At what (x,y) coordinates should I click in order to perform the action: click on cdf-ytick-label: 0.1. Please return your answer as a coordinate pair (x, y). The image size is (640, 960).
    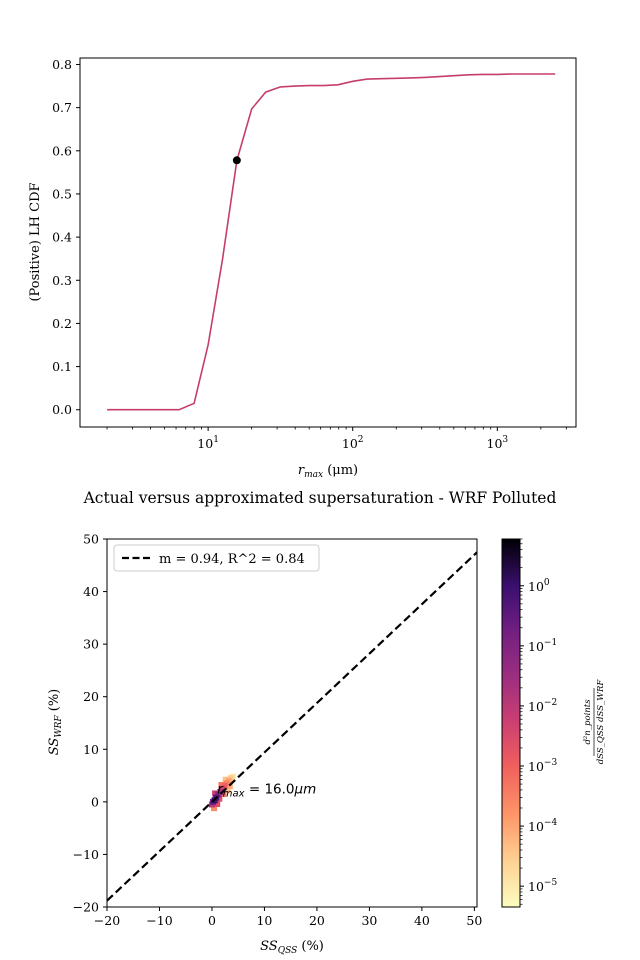
    Looking at the image, I should click on (62, 366).